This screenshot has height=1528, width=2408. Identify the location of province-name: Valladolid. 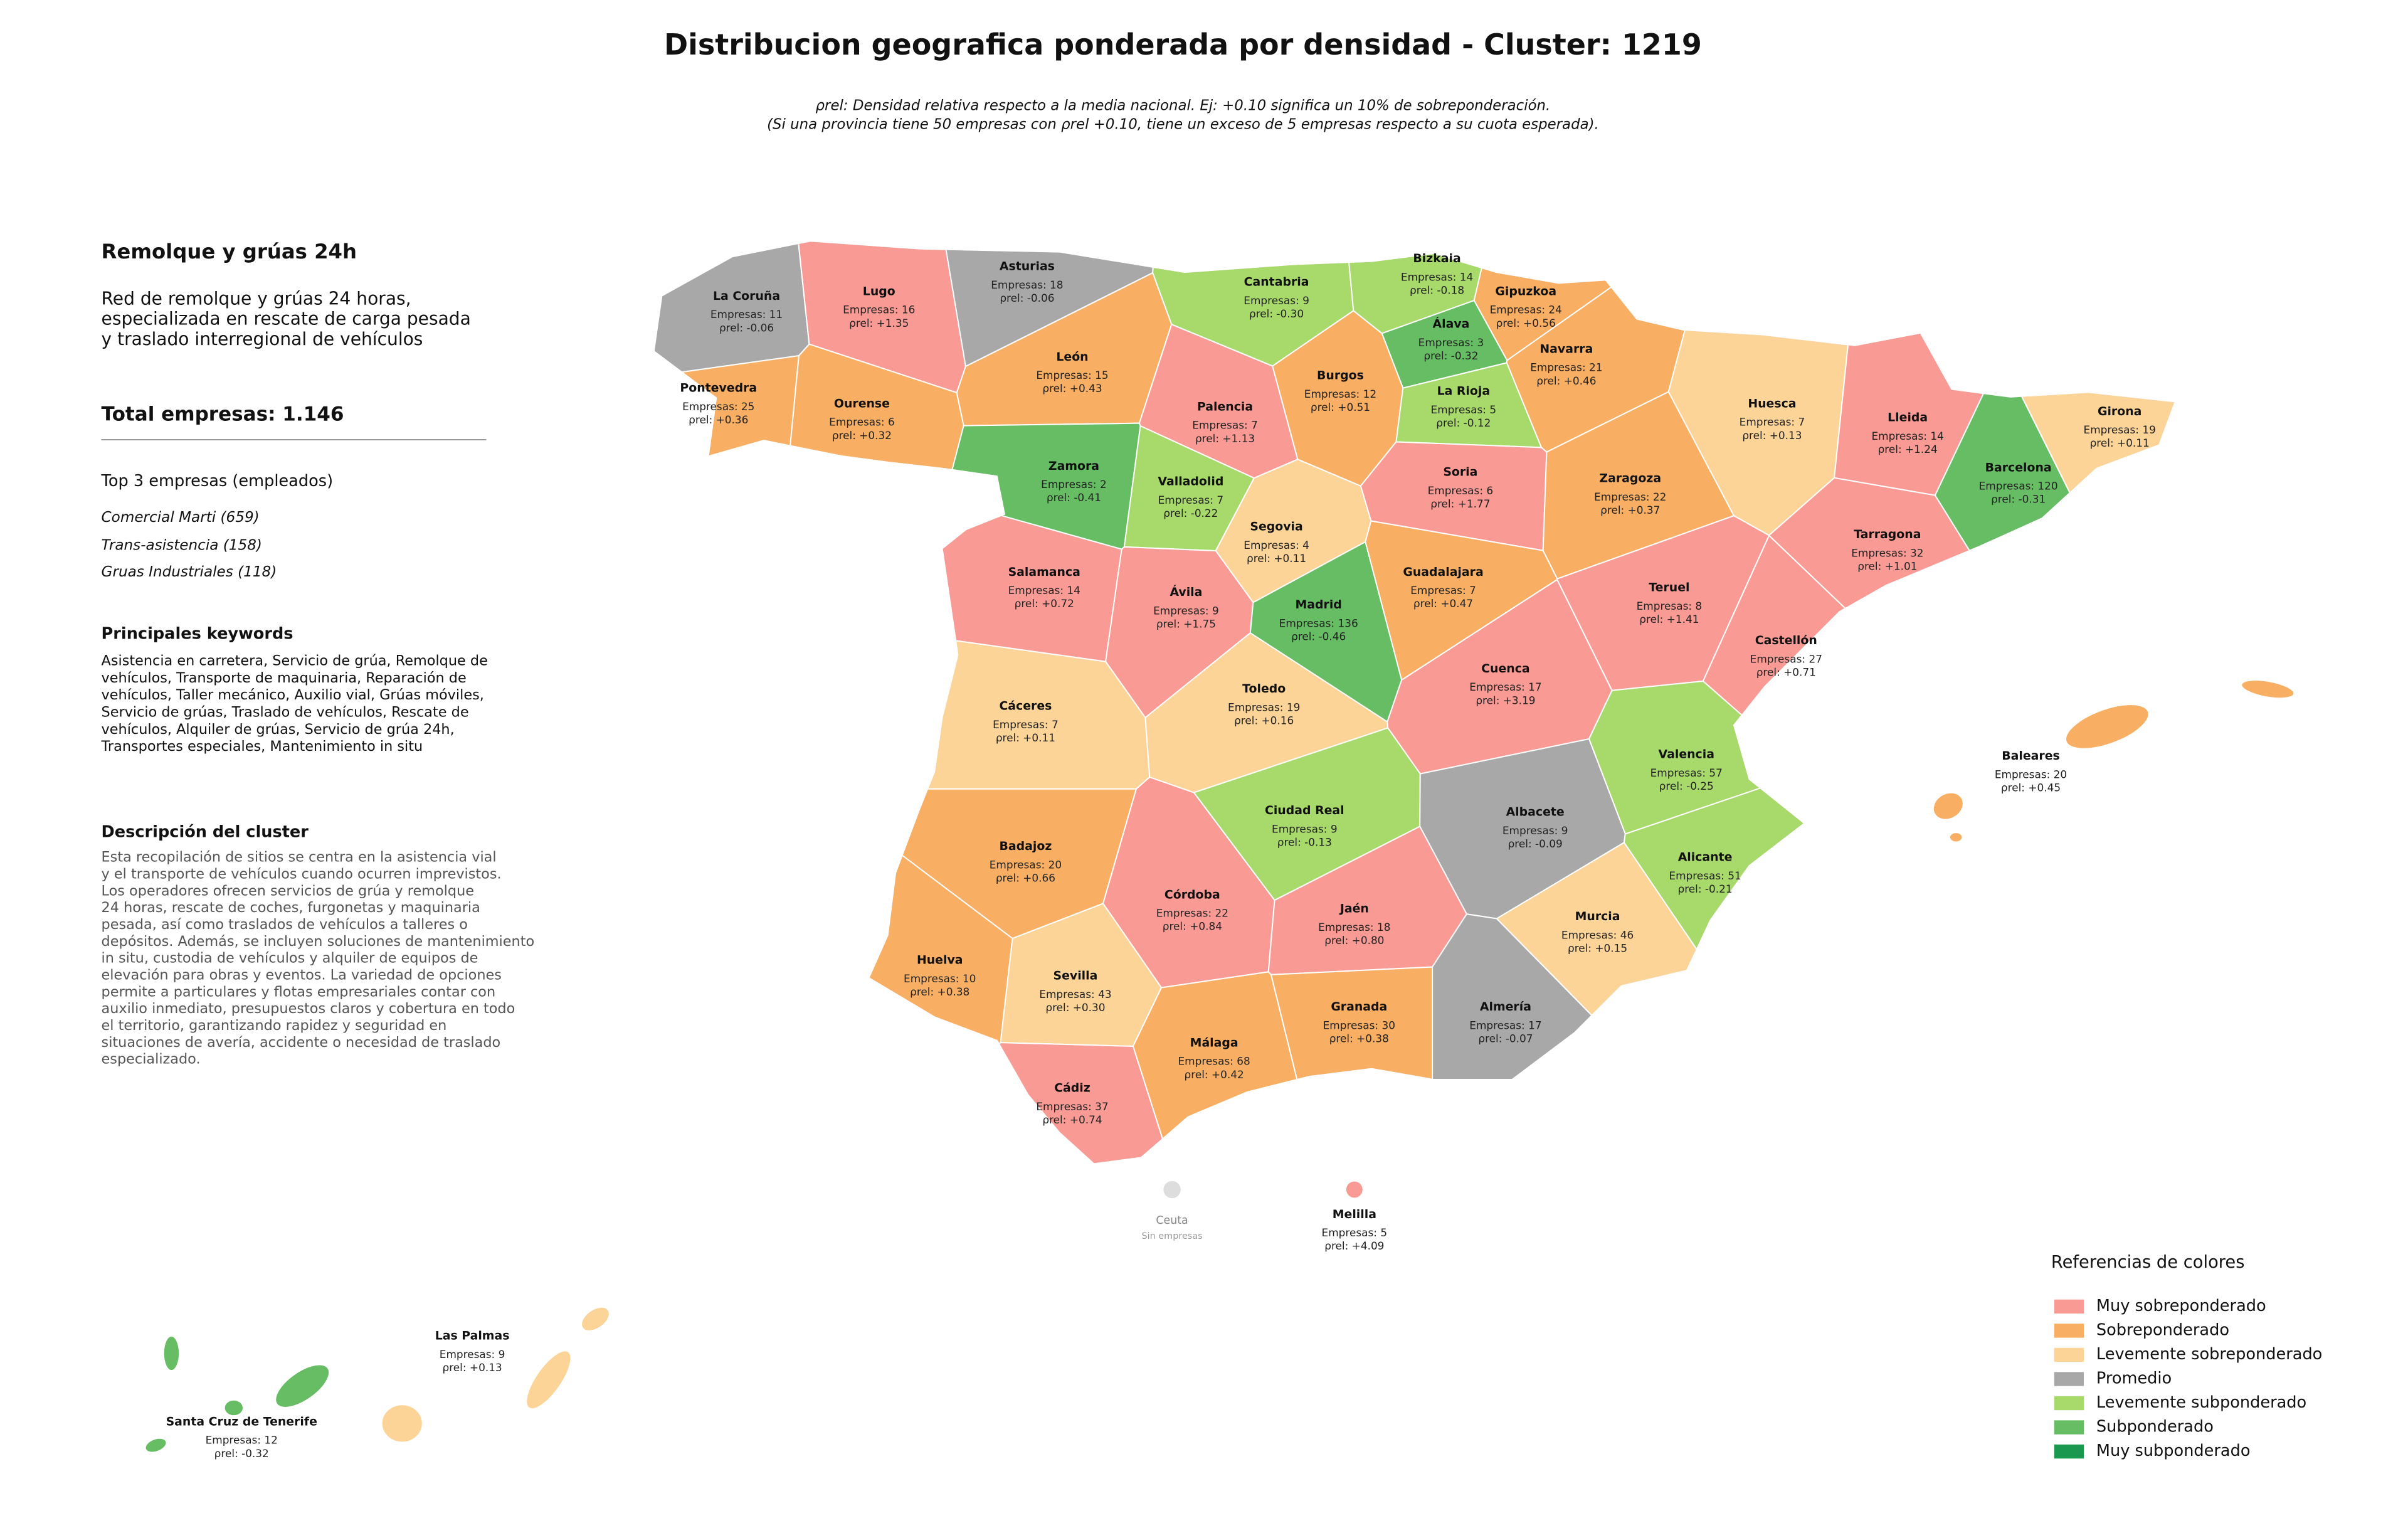
(1190, 482).